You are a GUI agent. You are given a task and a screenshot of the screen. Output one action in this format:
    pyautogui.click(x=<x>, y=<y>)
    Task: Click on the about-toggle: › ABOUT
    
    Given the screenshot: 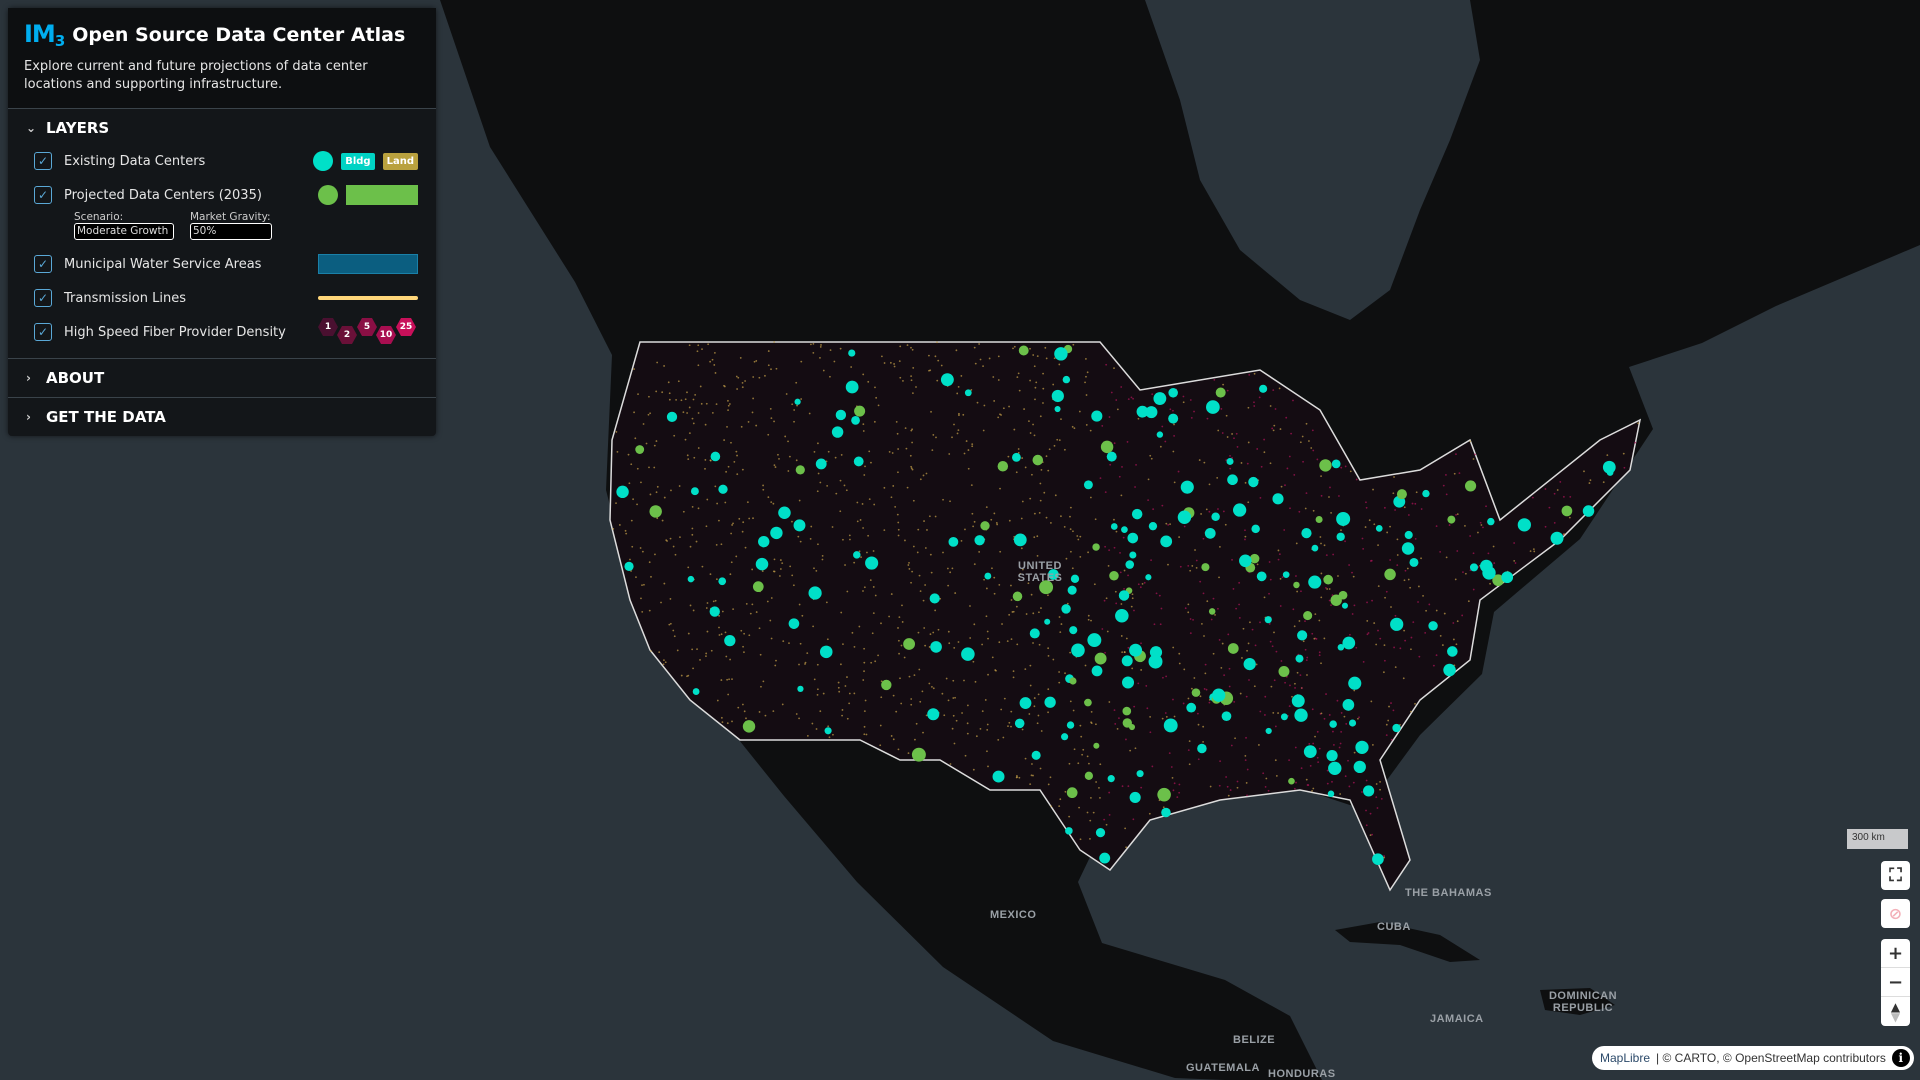 What is the action you would take?
    pyautogui.click(x=65, y=378)
    